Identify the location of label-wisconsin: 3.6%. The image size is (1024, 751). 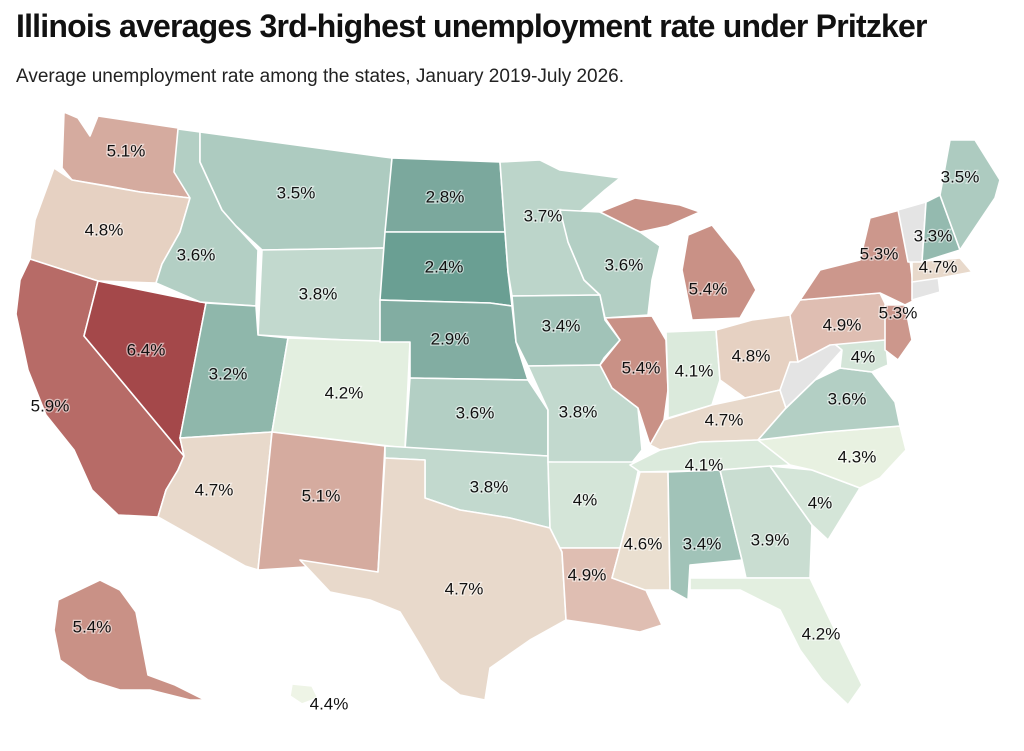
(624, 264).